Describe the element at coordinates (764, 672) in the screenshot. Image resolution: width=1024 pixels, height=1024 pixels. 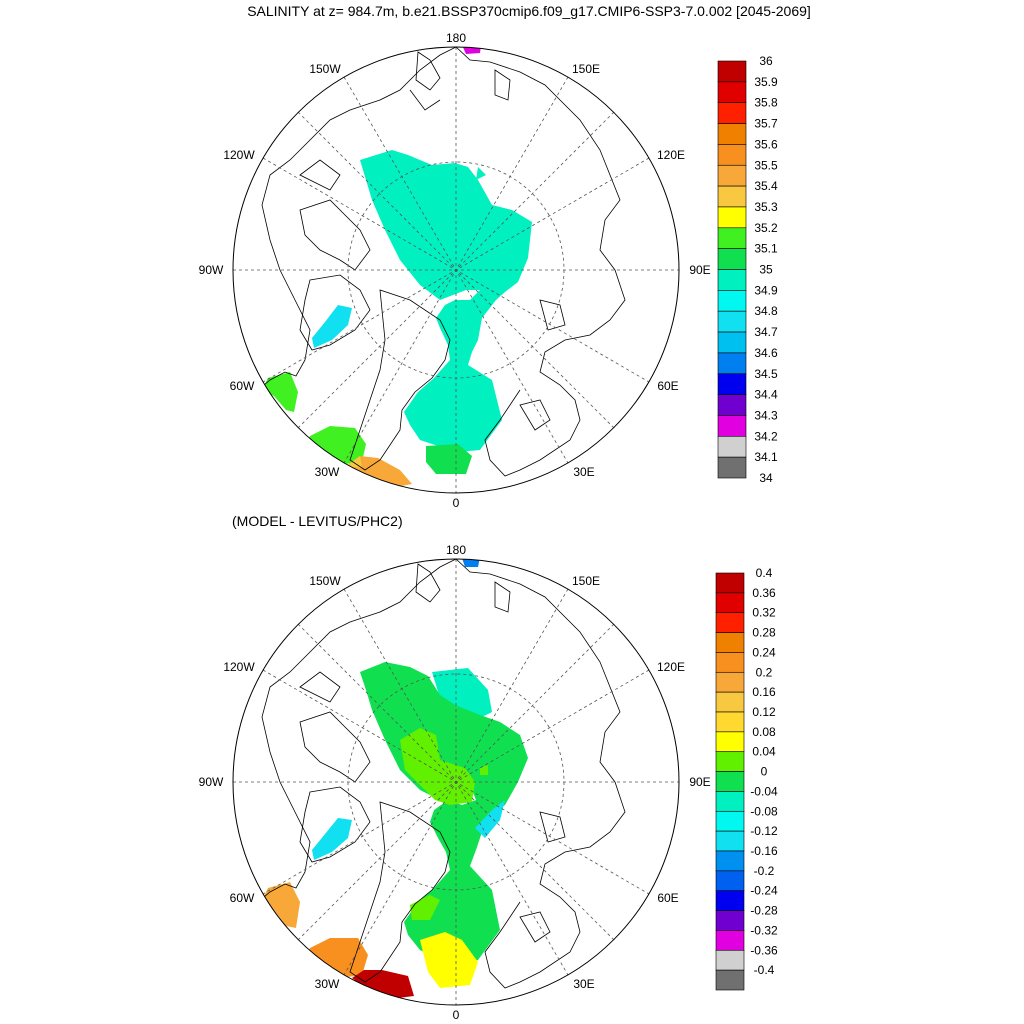
I see `colorbar-tick-label: 0.2` at that location.